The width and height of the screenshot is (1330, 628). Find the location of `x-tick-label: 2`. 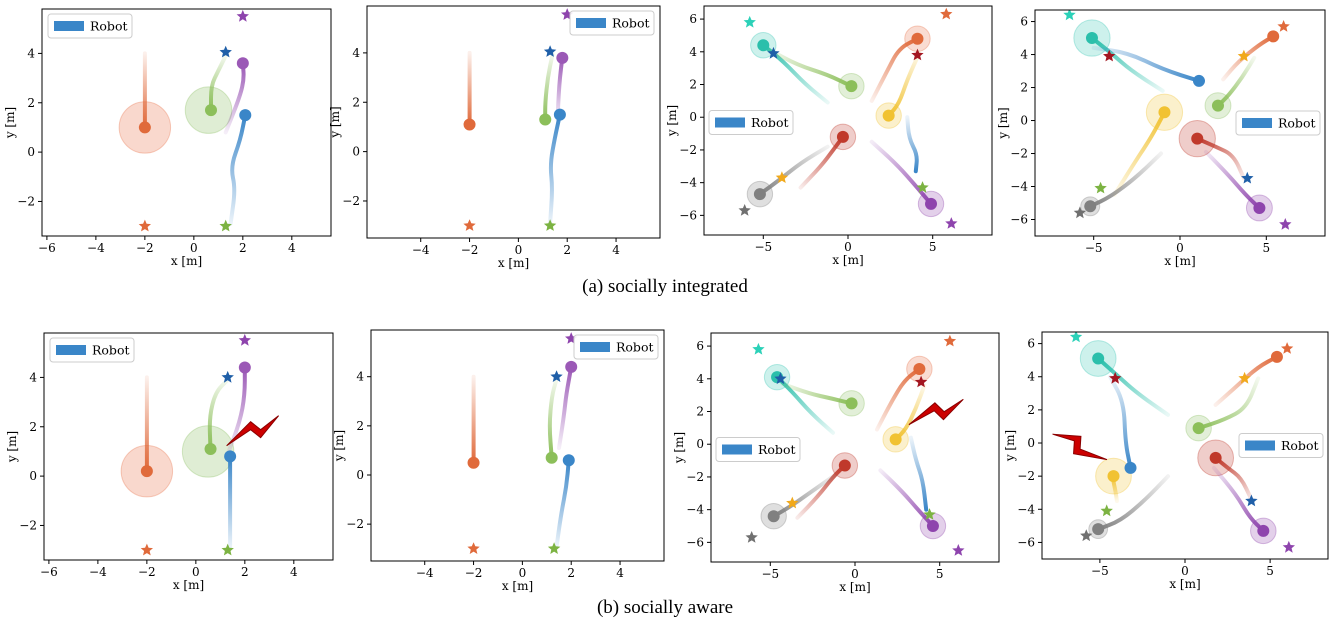

x-tick-label: 2 is located at coordinates (243, 248).